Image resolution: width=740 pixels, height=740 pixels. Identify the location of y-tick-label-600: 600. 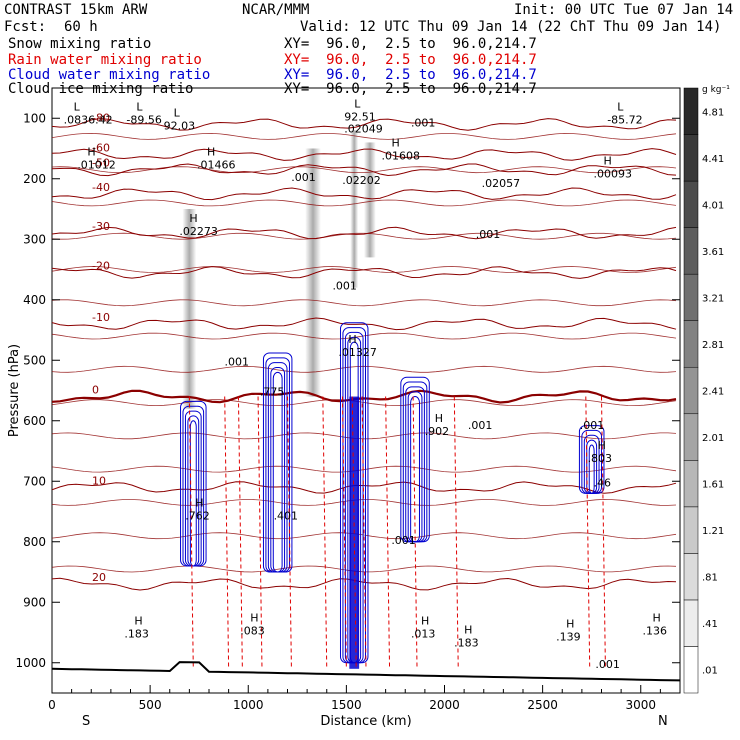
(34, 421).